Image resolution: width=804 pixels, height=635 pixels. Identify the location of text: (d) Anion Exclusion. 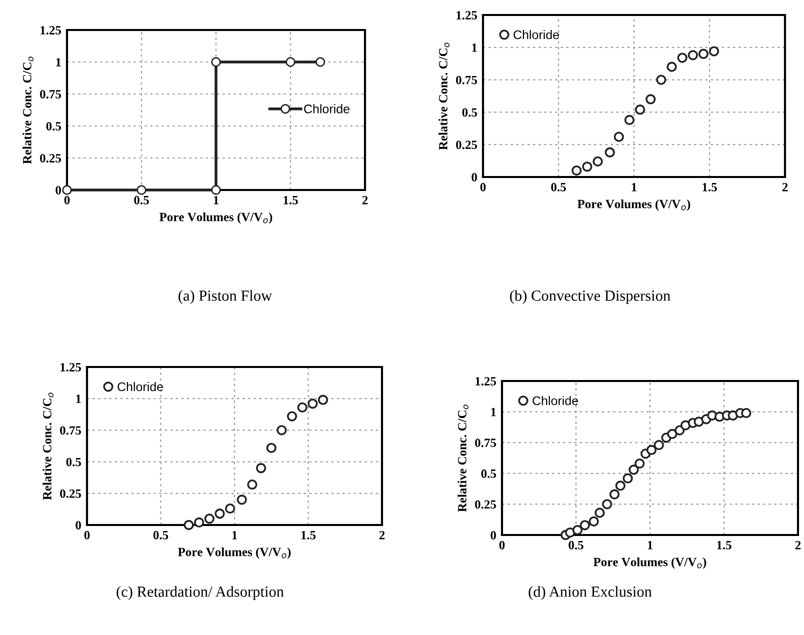
(590, 593).